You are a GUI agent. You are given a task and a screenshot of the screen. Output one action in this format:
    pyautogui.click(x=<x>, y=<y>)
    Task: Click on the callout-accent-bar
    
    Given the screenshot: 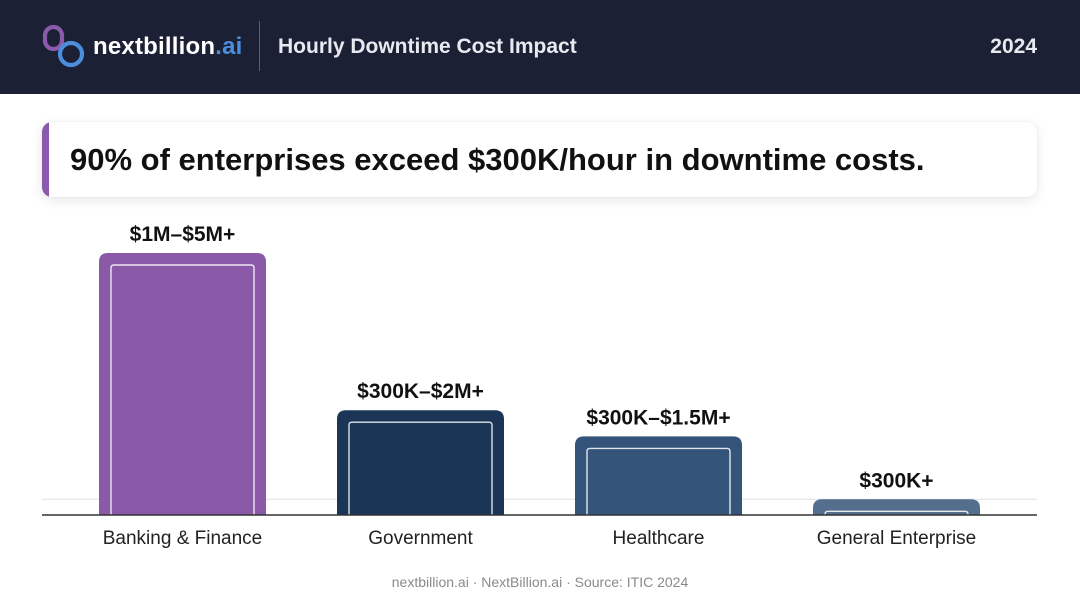 What is the action you would take?
    pyautogui.click(x=45, y=159)
    